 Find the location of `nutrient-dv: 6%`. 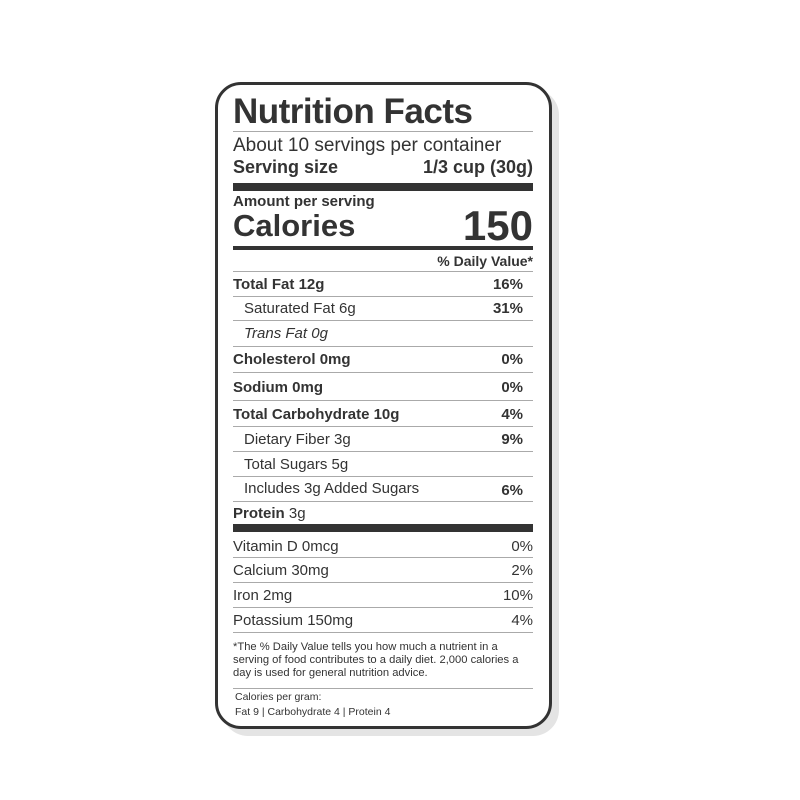

nutrient-dv: 6% is located at coordinates (512, 490).